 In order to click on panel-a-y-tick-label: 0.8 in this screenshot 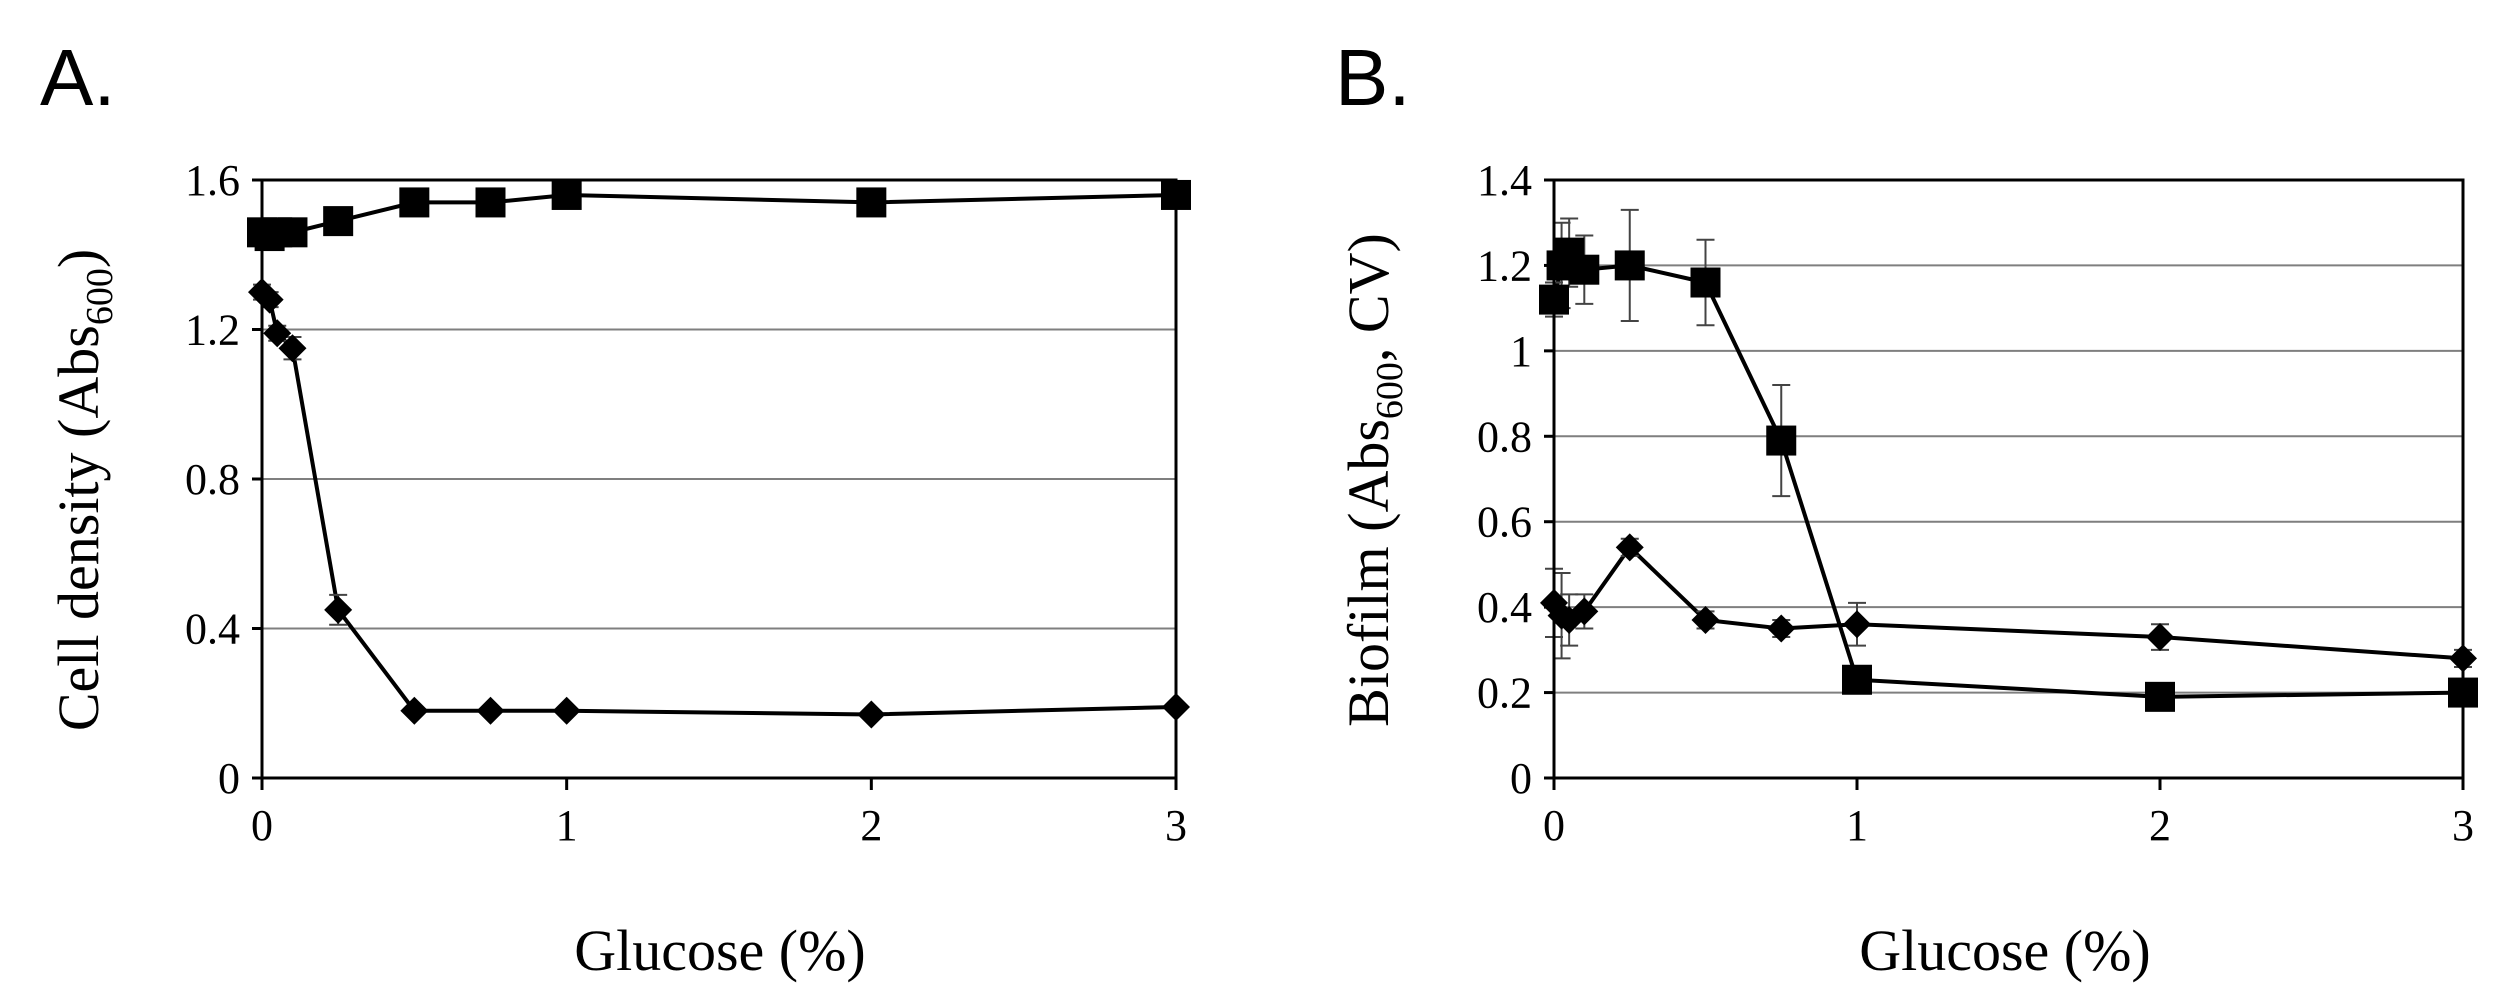, I will do `click(212, 479)`.